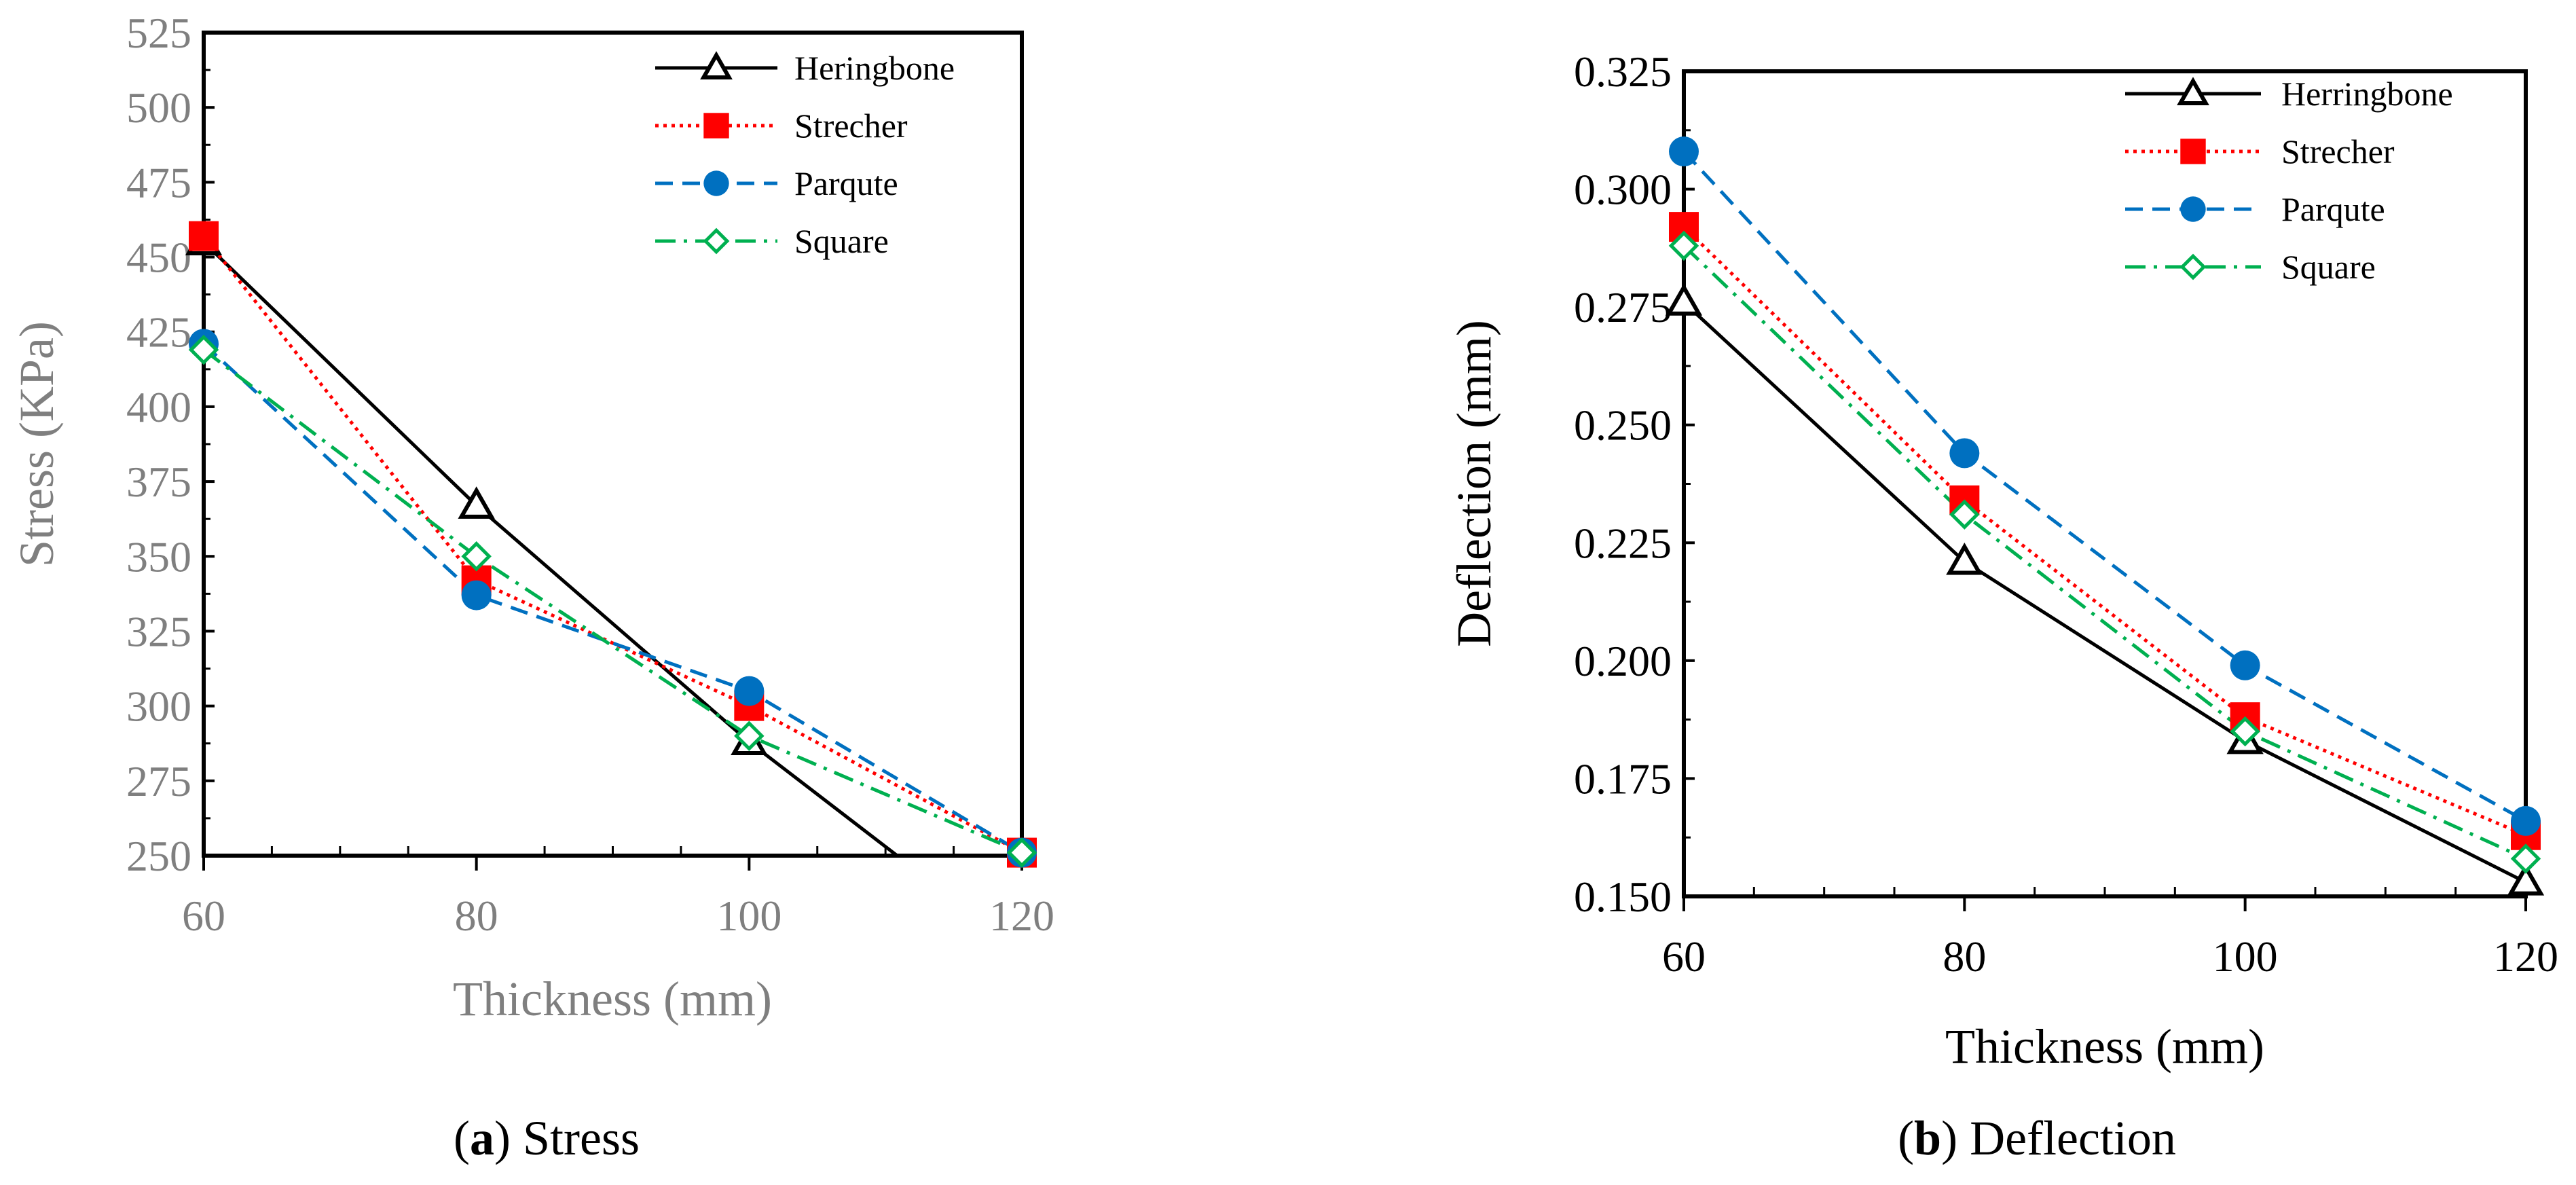 This screenshot has width=2576, height=1185. What do you see at coordinates (1927, 1138) in the screenshot?
I see `panel-b-caption-letter: b` at bounding box center [1927, 1138].